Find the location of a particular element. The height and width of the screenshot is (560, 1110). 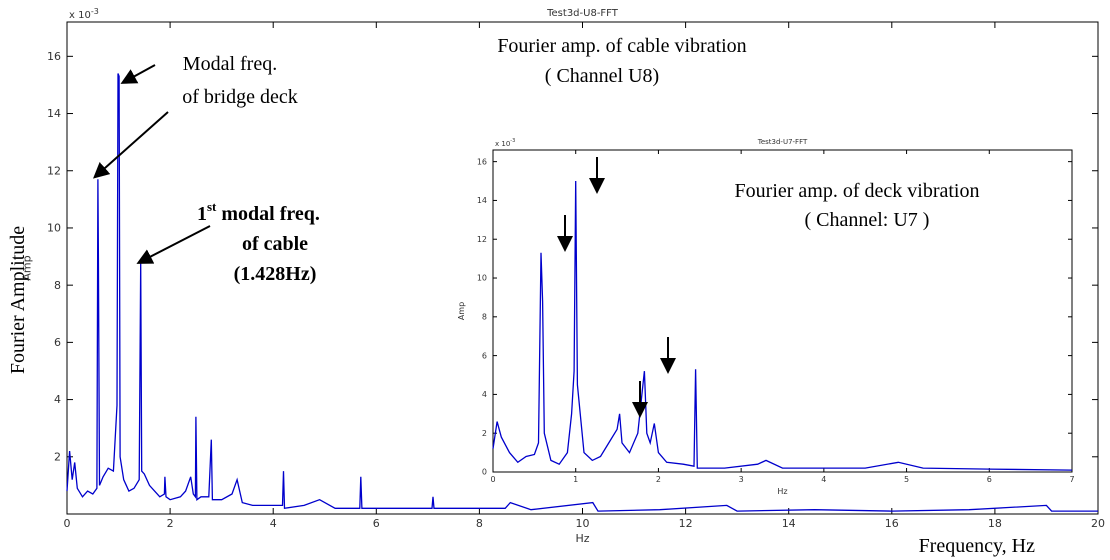

annotation: modal freq. is located at coordinates (270, 214).